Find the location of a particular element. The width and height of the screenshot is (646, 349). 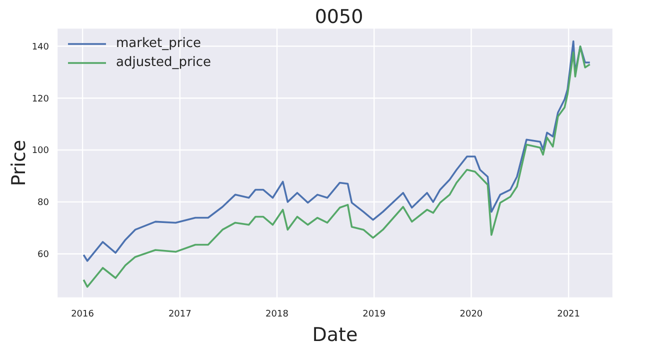

legend-label: adjusted_price is located at coordinates (164, 62).